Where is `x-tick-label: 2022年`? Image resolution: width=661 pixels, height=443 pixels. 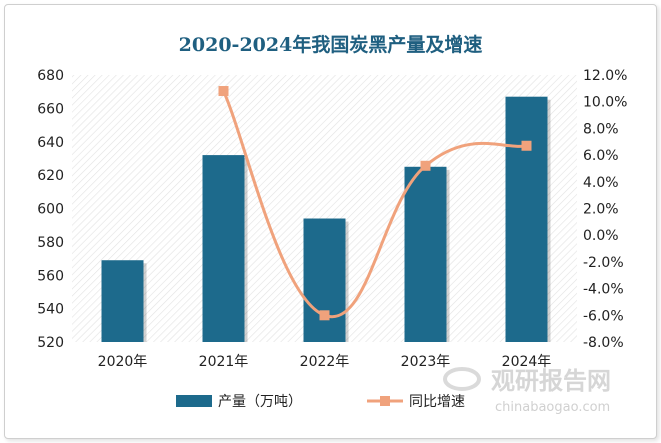
x-tick-label: 2022年 is located at coordinates (325, 362).